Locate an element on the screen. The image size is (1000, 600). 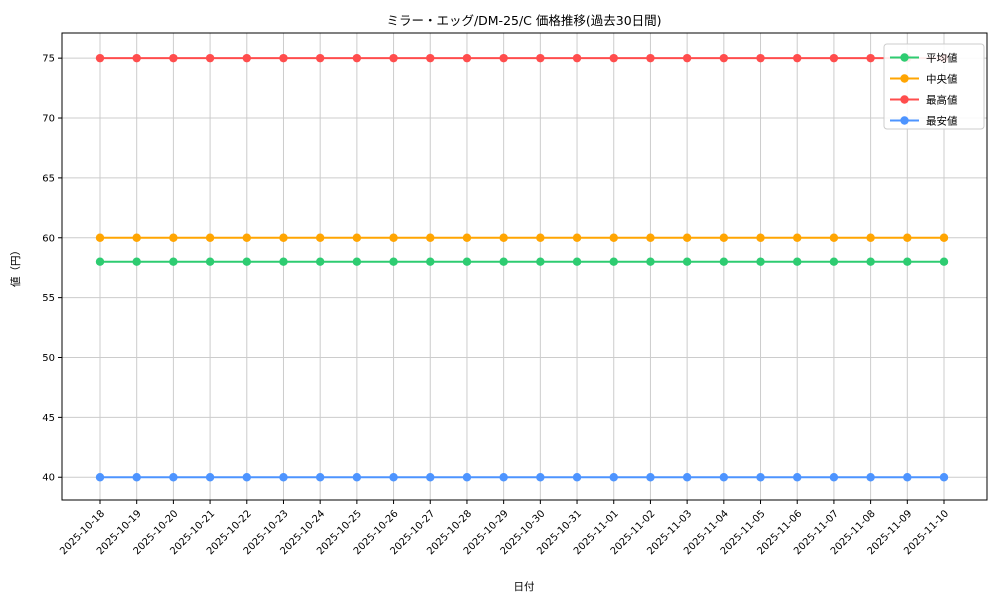
legend-label-最高値: 最高値 is located at coordinates (942, 99).